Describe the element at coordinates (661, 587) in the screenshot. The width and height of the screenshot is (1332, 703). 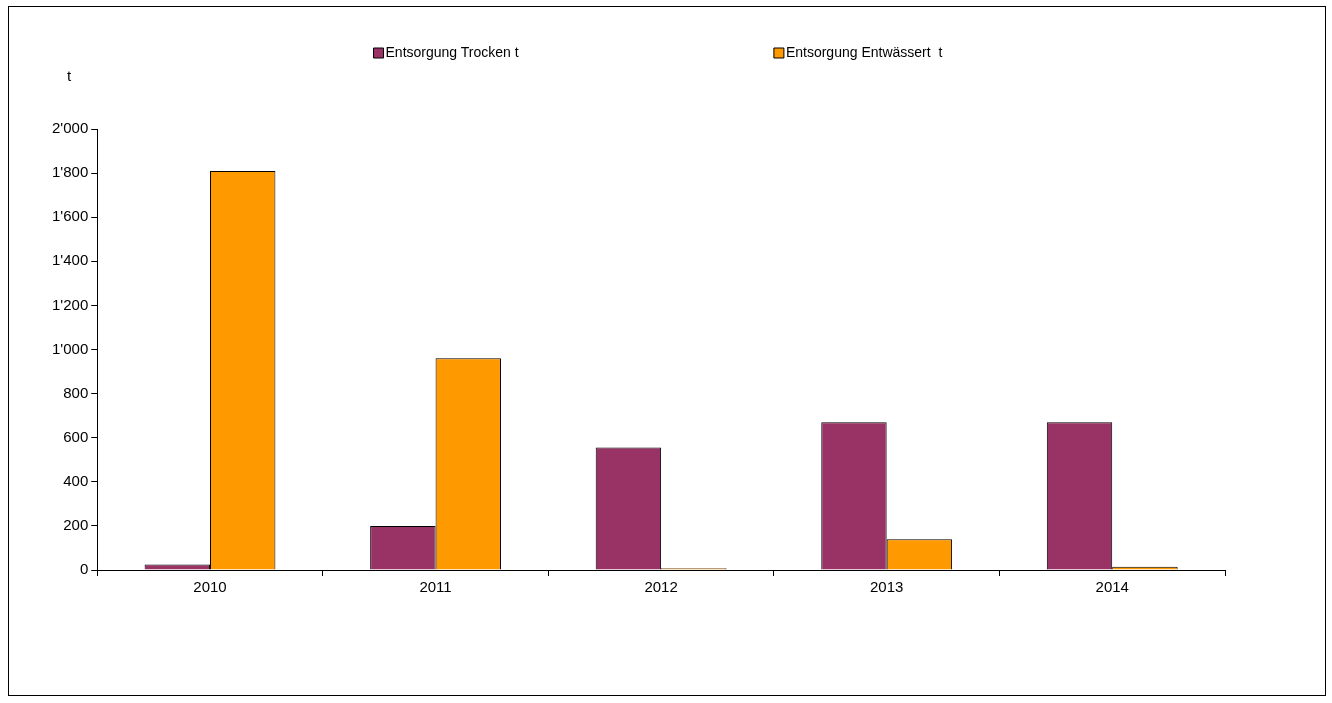
I see `x-tick-label: 2012` at that location.